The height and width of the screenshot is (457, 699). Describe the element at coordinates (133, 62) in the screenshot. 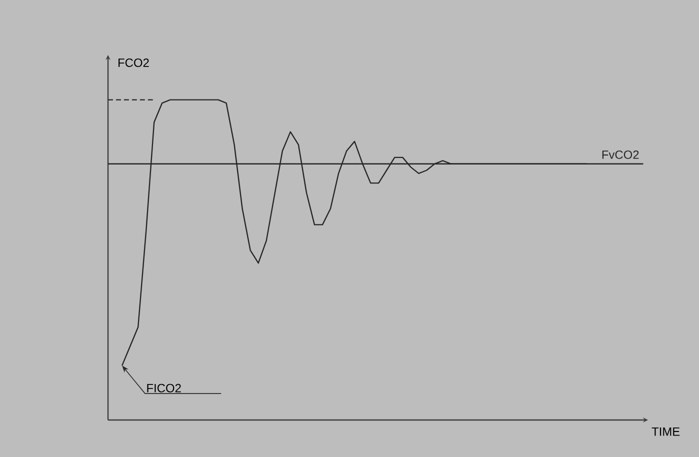

I see `y-axis-title: FCO2` at that location.